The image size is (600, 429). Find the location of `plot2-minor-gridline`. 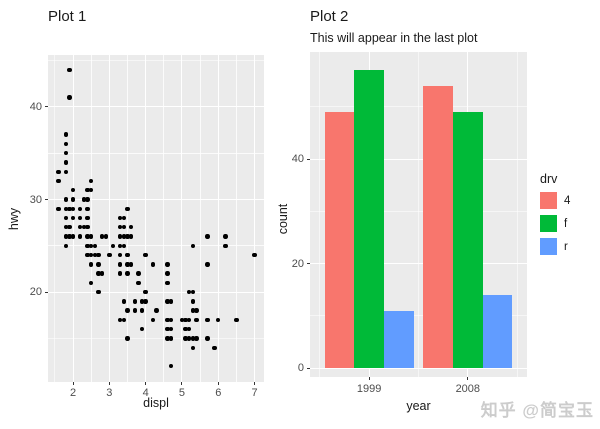

plot2-minor-gridline is located at coordinates (517, 214).